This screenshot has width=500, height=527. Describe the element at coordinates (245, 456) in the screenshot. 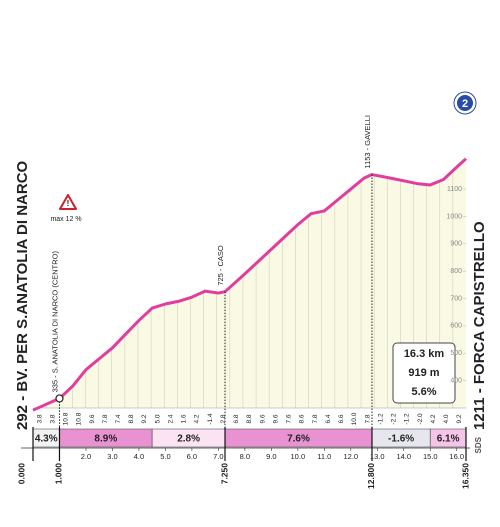

I see `x-tick-label: 8.0` at that location.